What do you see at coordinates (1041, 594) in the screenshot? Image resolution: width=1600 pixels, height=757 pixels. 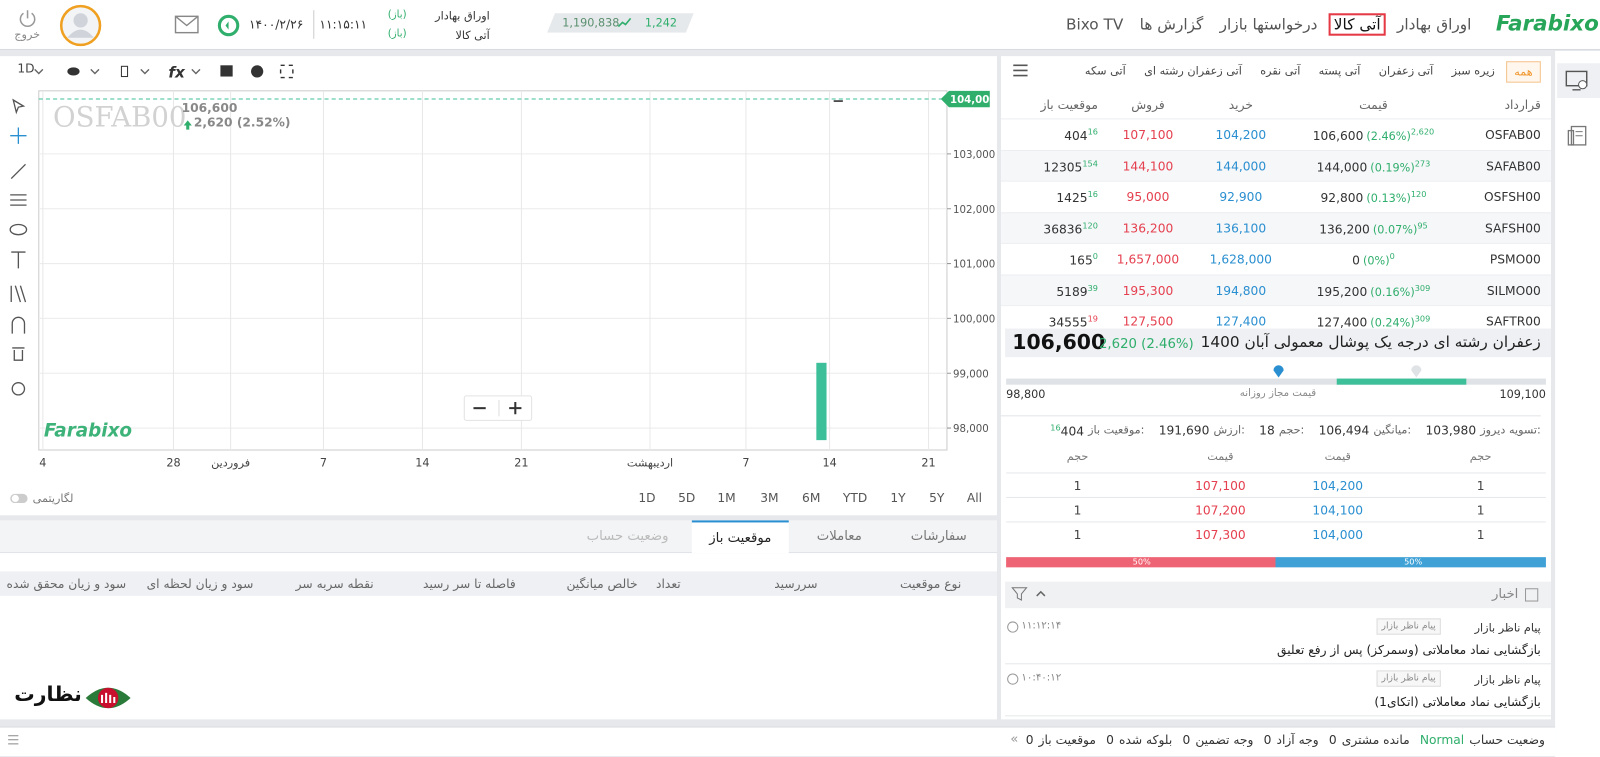 I see `collapse-icon` at bounding box center [1041, 594].